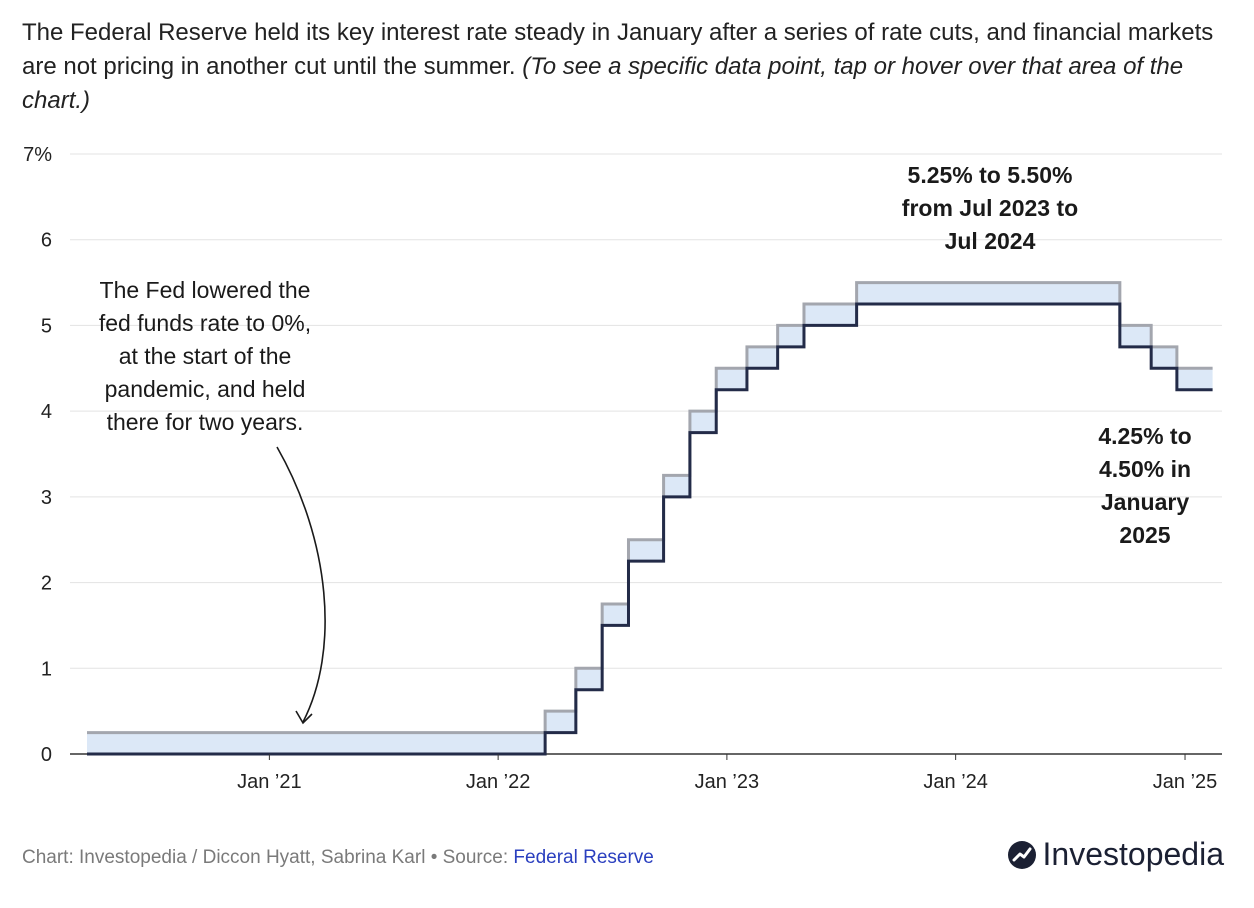  What do you see at coordinates (990, 241) in the screenshot?
I see `peak-annotation-line: Jul 2024` at bounding box center [990, 241].